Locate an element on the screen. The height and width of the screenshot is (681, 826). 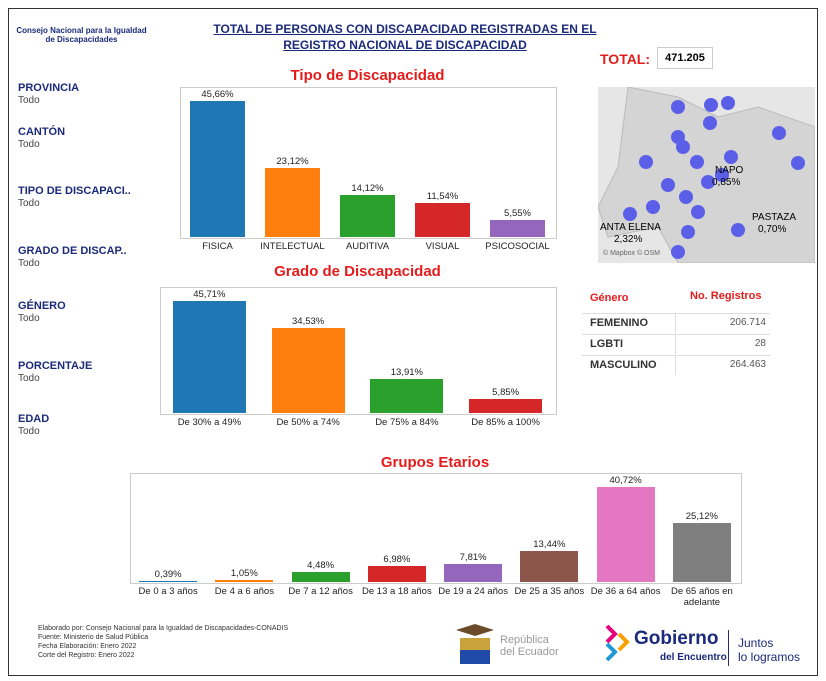
logo-line: del Ecuador is located at coordinates (529, 652).